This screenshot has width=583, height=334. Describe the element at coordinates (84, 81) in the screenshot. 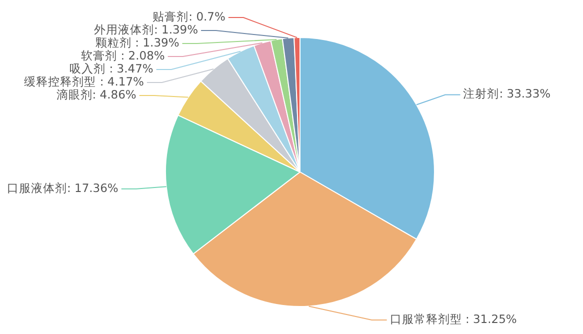

I see `slice-label: 缓释控释剂型 : 4.17%` at that location.